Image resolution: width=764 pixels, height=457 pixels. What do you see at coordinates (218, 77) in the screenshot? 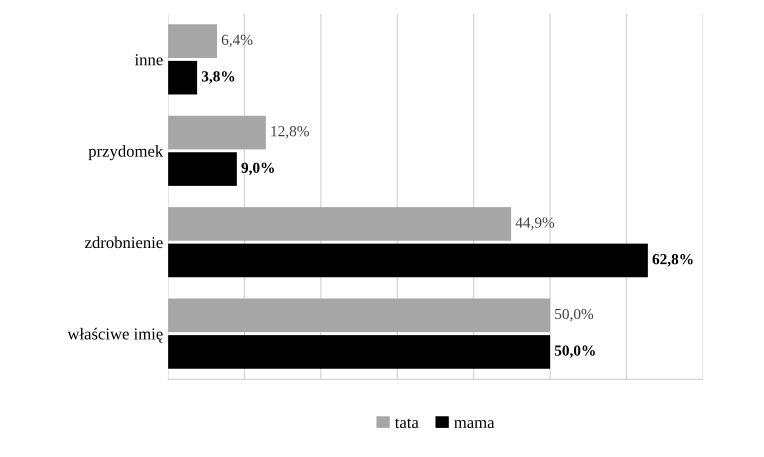
I see `data-label: 3,8%` at bounding box center [218, 77].